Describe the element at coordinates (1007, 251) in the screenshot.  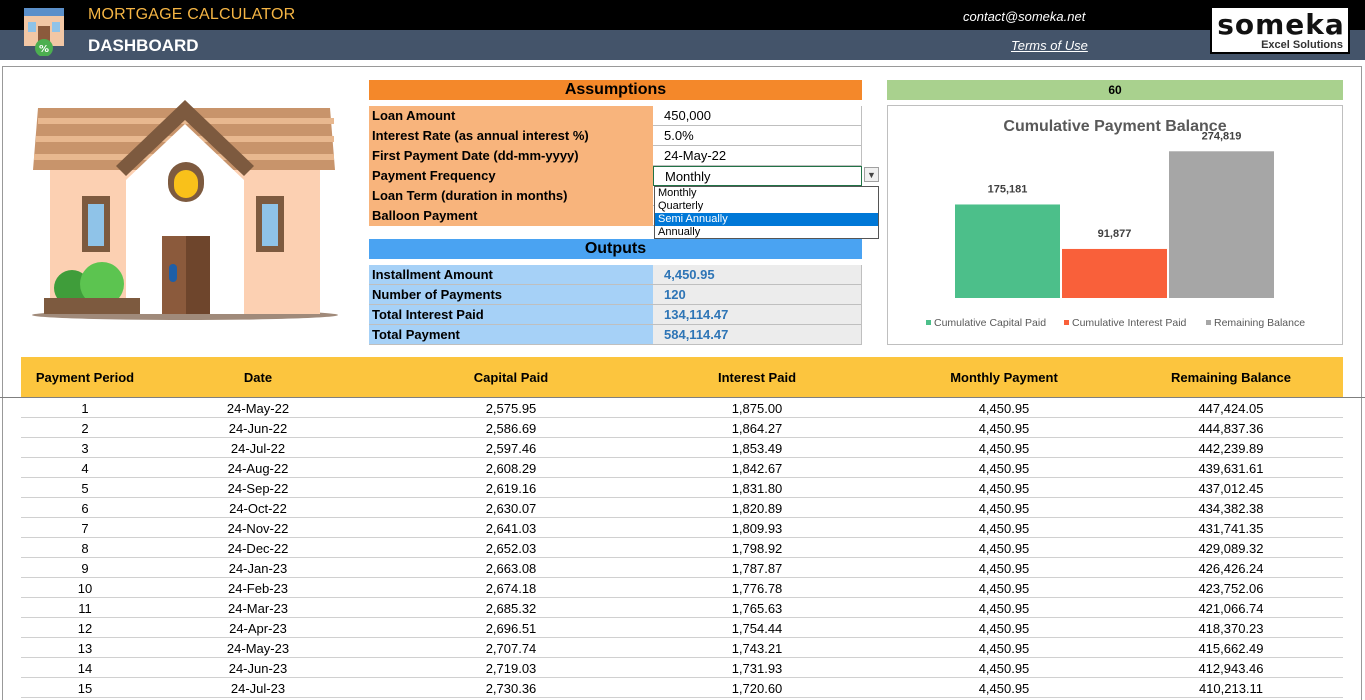
I see `bar-cumulative-capital-paid` at that location.